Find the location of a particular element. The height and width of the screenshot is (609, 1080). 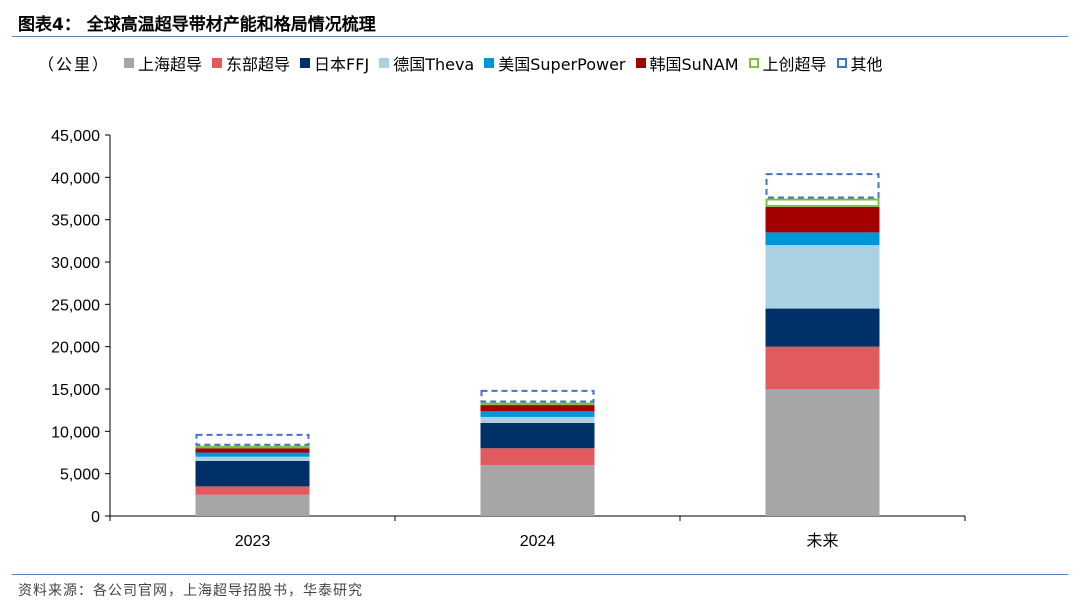

legend-item: 东部超导 is located at coordinates (251, 63).